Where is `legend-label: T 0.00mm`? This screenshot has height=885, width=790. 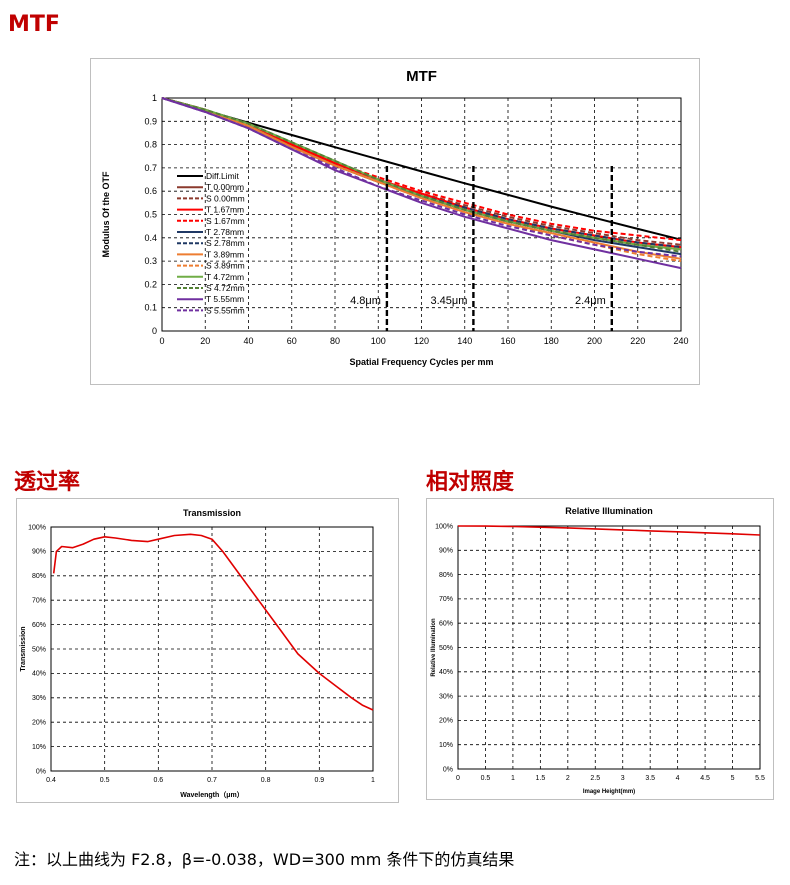 legend-label: T 0.00mm is located at coordinates (225, 187).